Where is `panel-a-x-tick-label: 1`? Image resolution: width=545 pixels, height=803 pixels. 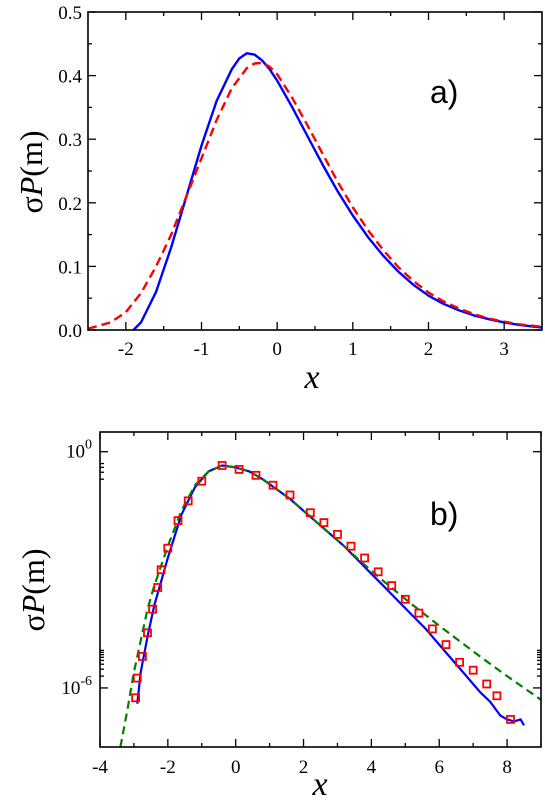 panel-a-x-tick-label: 1 is located at coordinates (353, 349).